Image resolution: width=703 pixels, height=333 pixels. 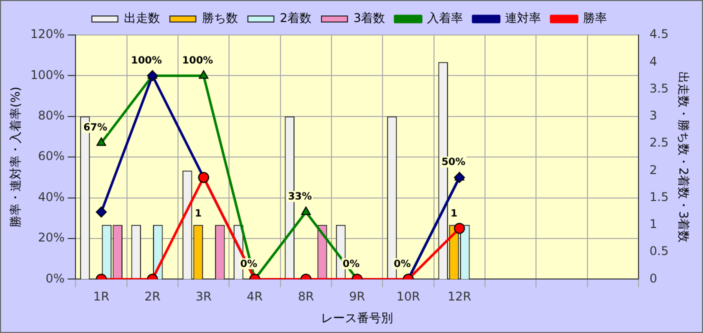 What do you see at coordinates (370, 18) in the screenshot?
I see `legend-label: 3着数` at bounding box center [370, 18].